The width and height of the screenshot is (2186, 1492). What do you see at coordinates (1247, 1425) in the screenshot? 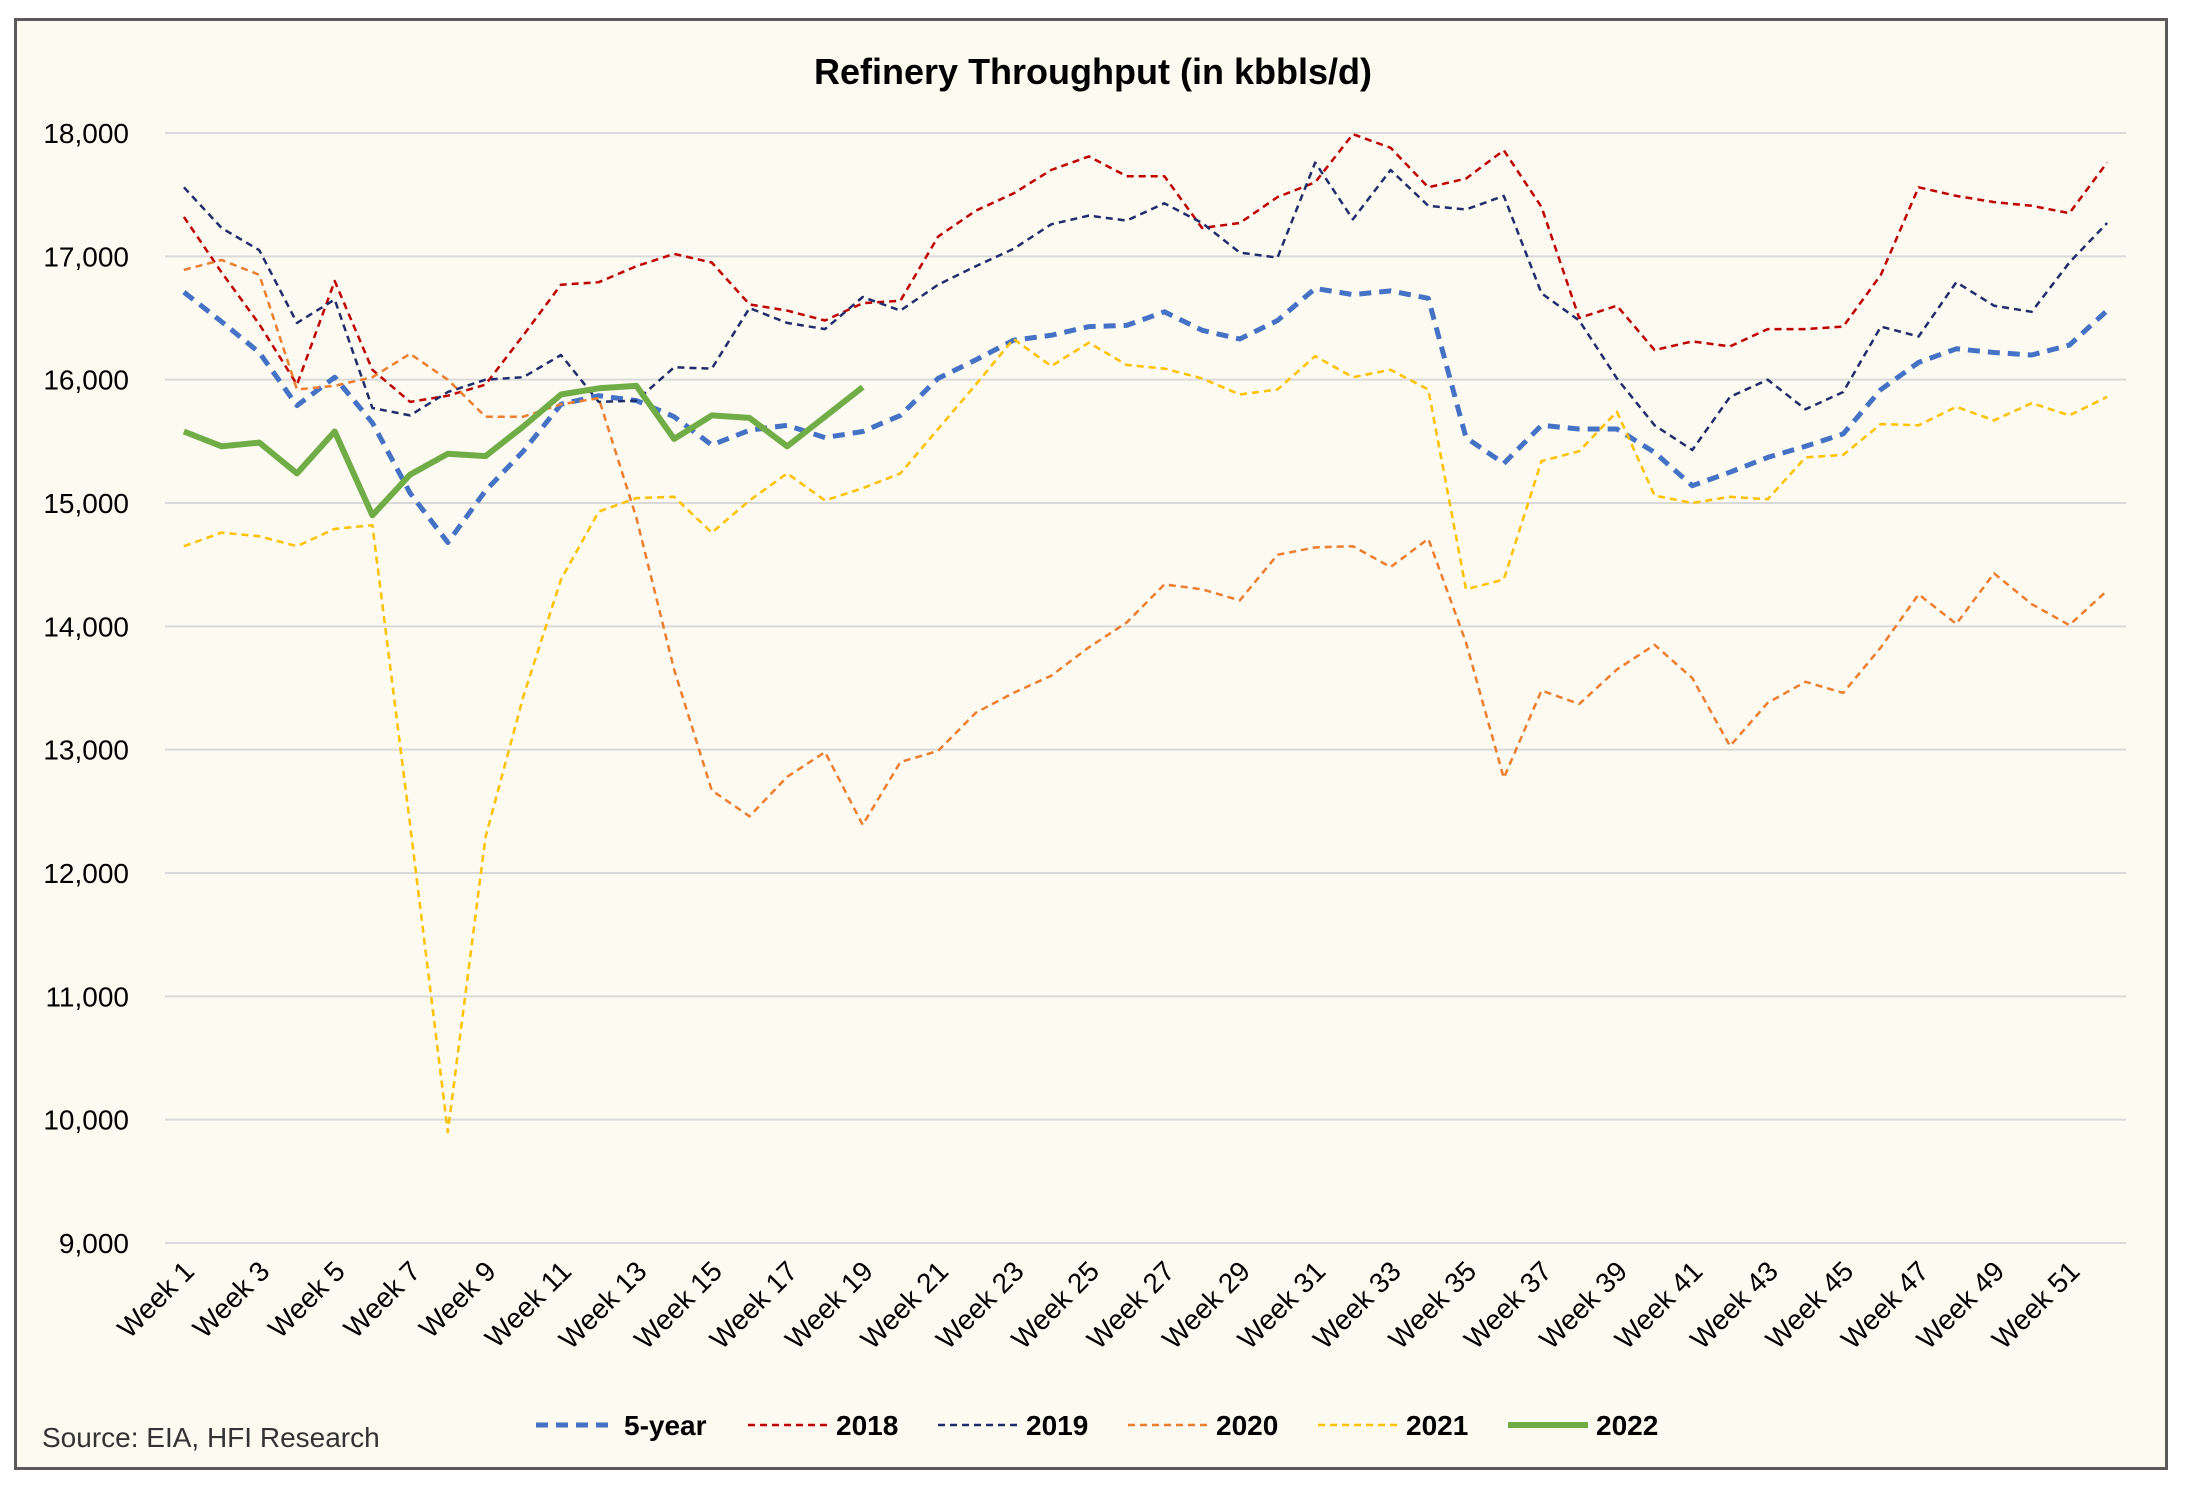
I see `legend-label-2020: 2020` at bounding box center [1247, 1425].